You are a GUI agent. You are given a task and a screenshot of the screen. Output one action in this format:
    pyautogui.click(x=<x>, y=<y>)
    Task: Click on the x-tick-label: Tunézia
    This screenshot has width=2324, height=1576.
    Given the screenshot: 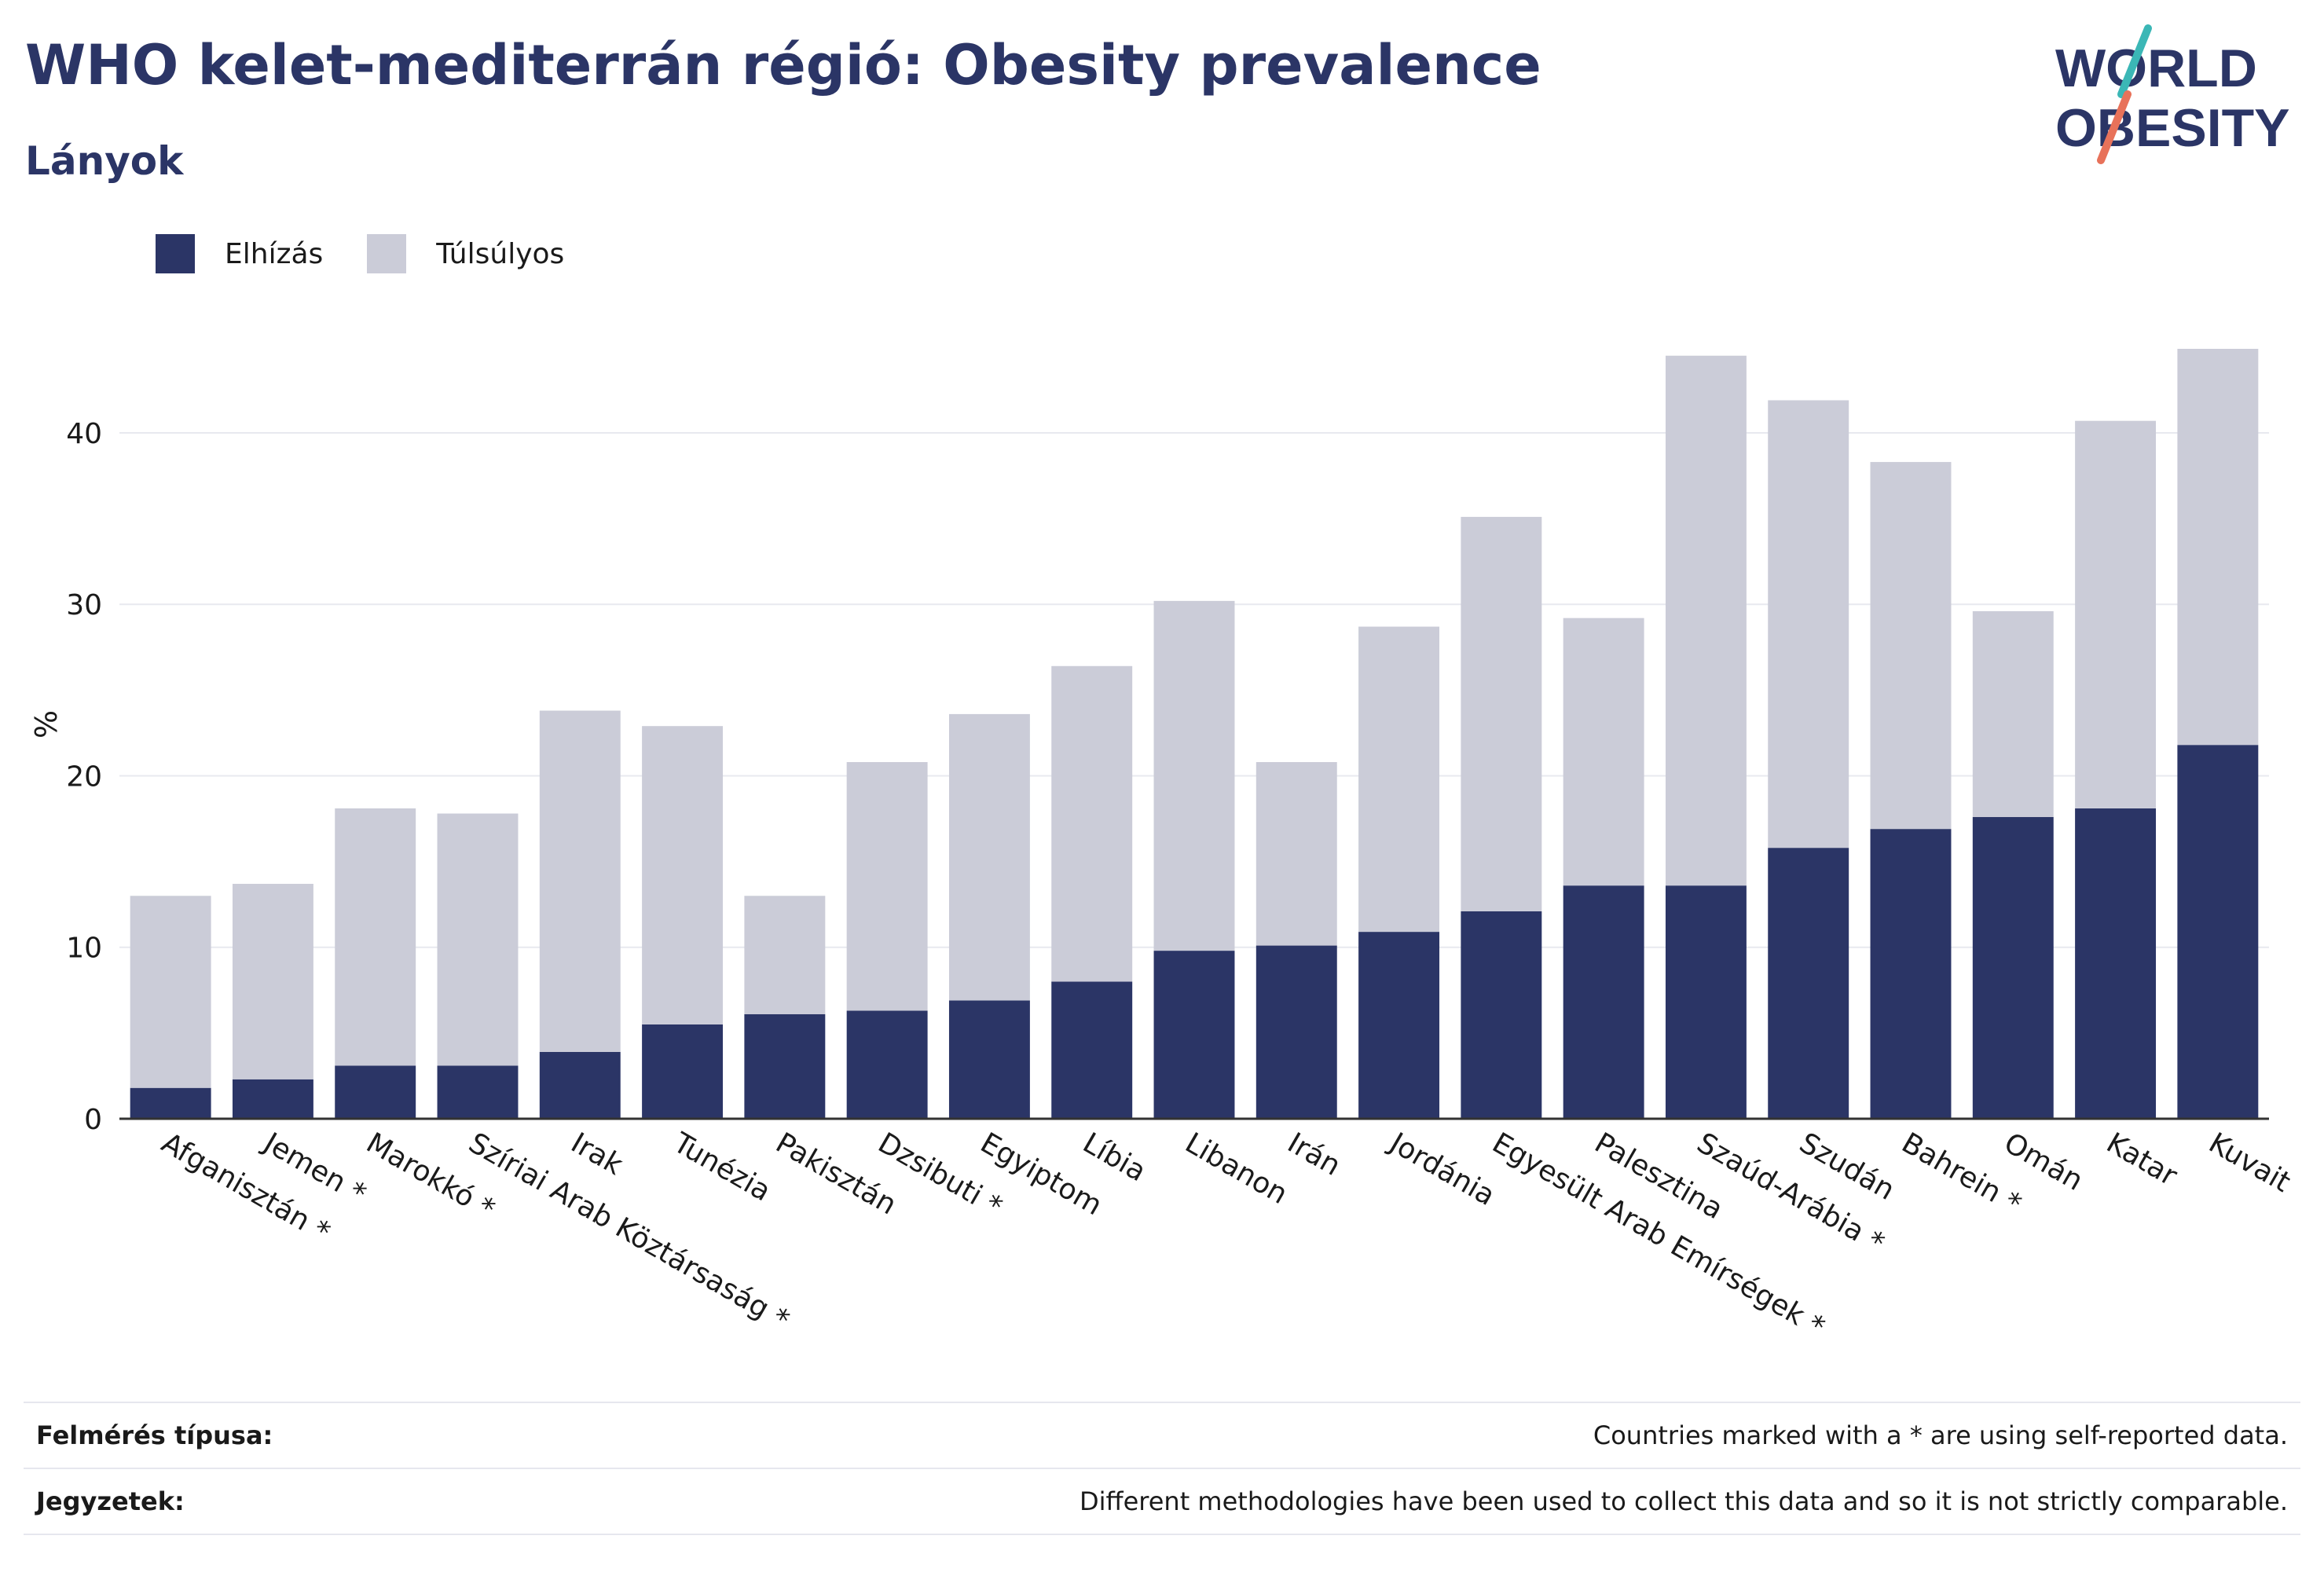 What is the action you would take?
    pyautogui.click(x=721, y=1167)
    